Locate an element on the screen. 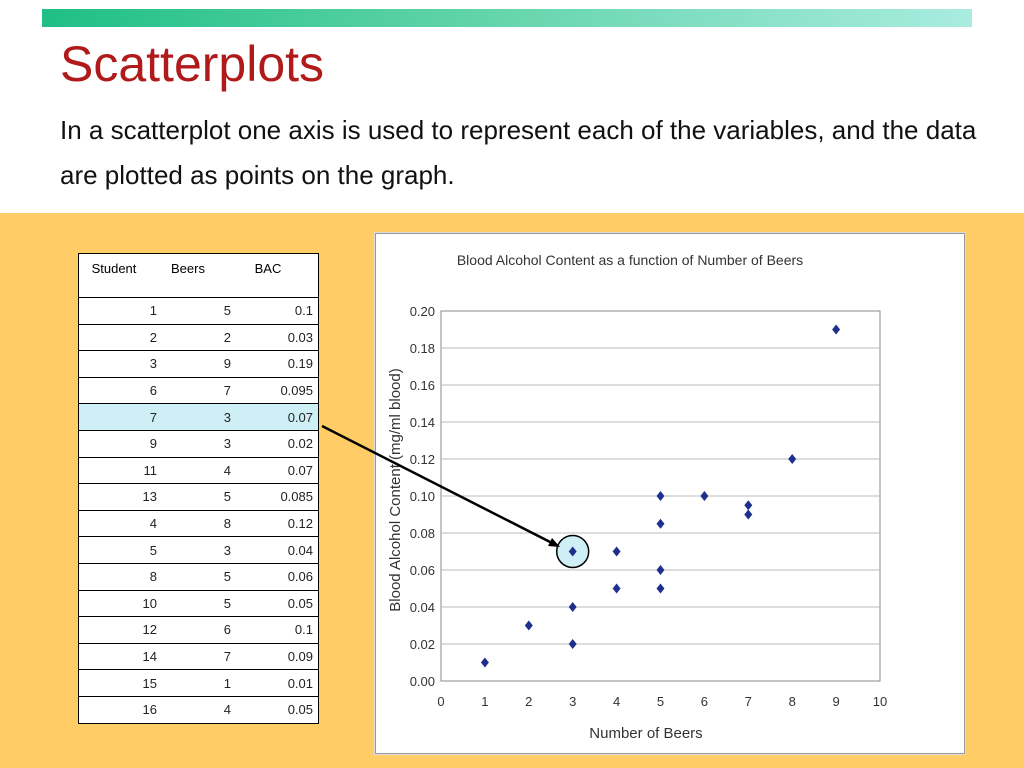  cell-student: 8 is located at coordinates (153, 577).